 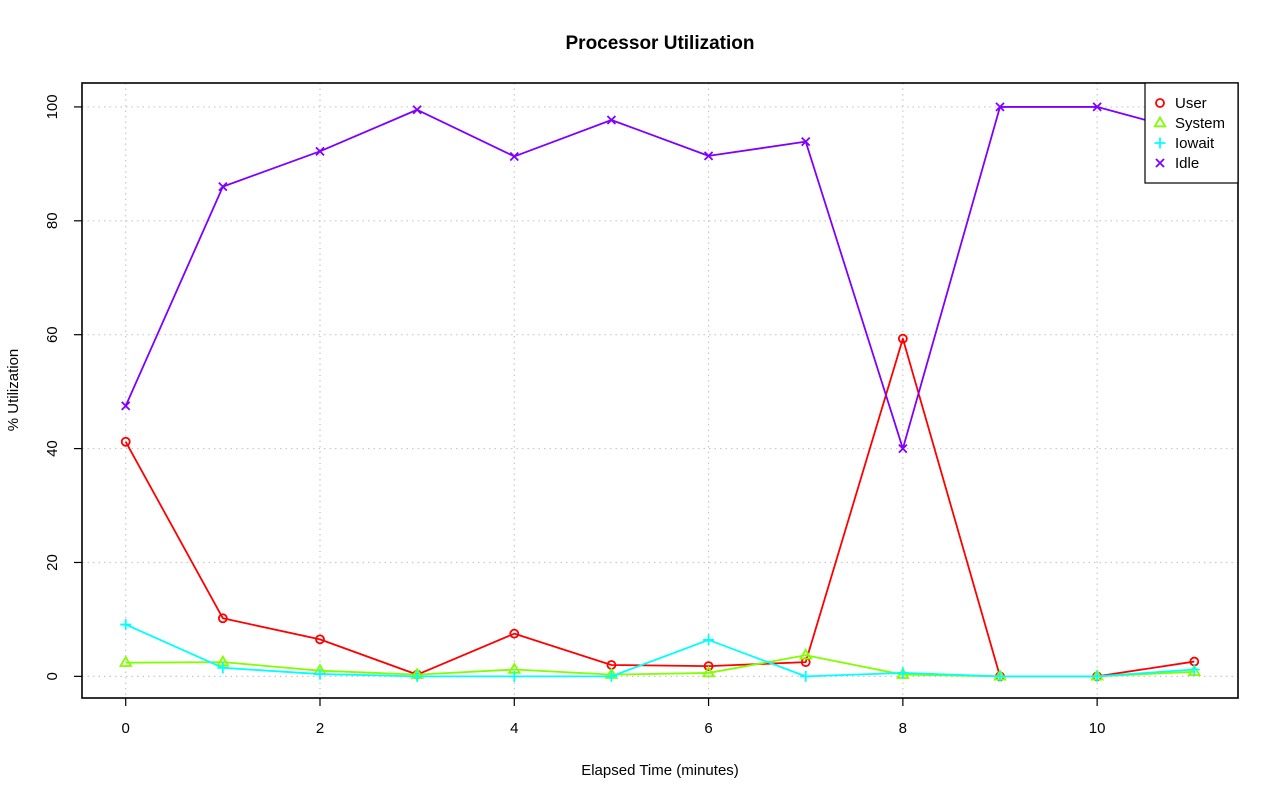 I want to click on x-tick-label: 6, so click(x=708, y=728).